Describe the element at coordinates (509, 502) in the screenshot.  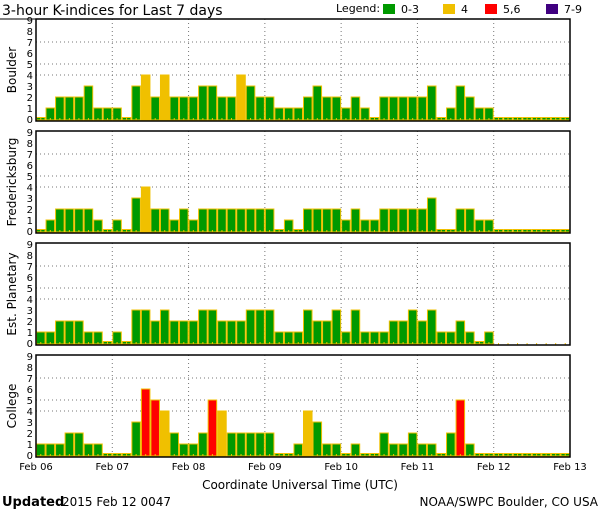
I see `credit: NOAA/SWPC Boulder, CO USA` at that location.